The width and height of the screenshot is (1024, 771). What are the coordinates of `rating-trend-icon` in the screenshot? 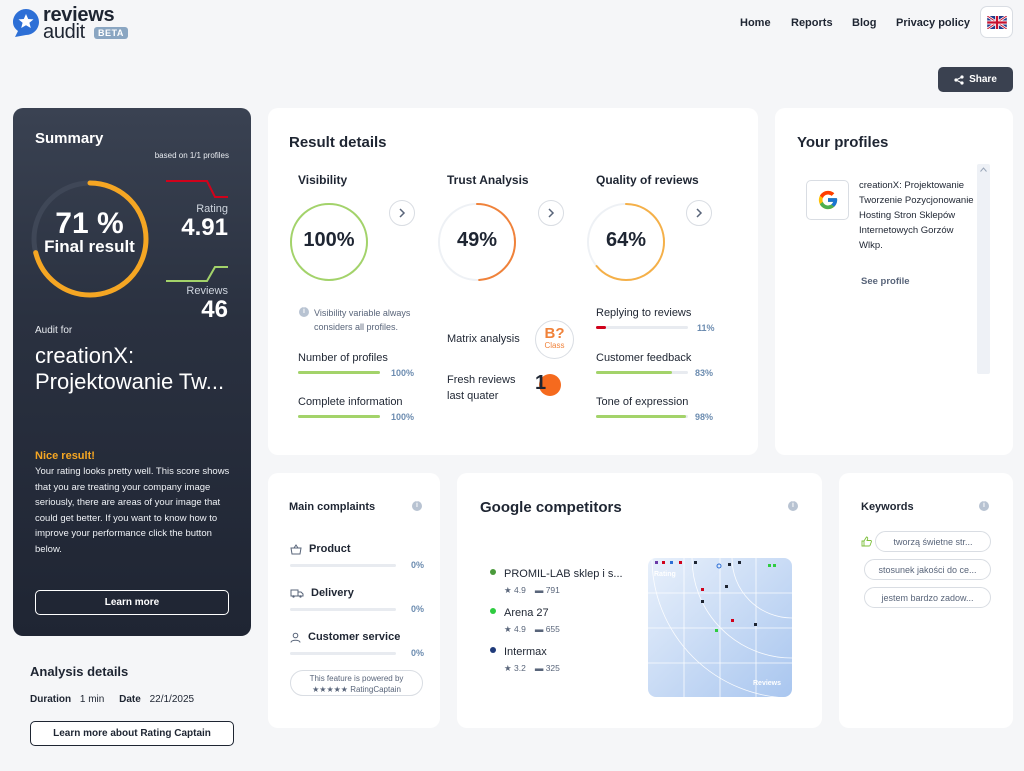 It's located at (197, 189).